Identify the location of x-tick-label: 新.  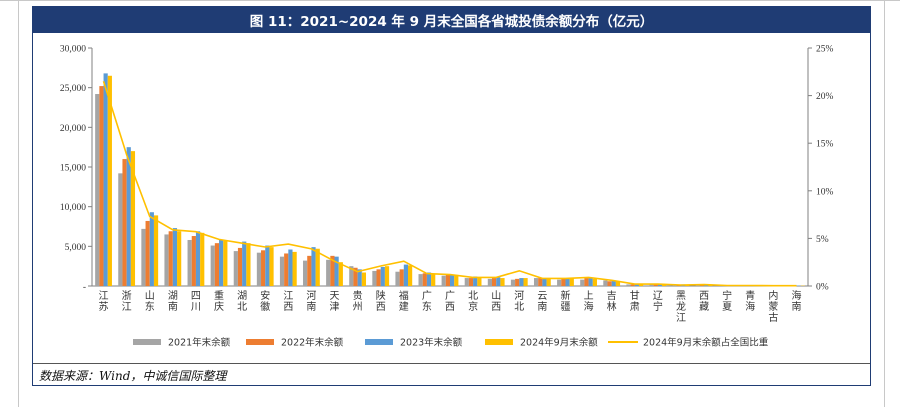
(565, 295).